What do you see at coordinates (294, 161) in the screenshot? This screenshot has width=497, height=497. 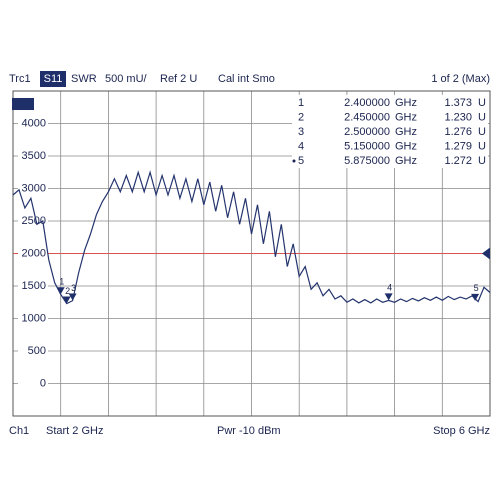 I see `active-marker-dot` at bounding box center [294, 161].